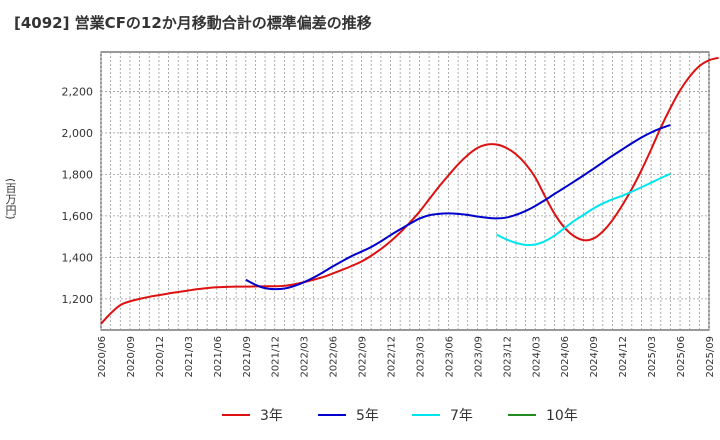 The image size is (720, 440). I want to click on x-tick-label: 2021/12, so click(276, 357).